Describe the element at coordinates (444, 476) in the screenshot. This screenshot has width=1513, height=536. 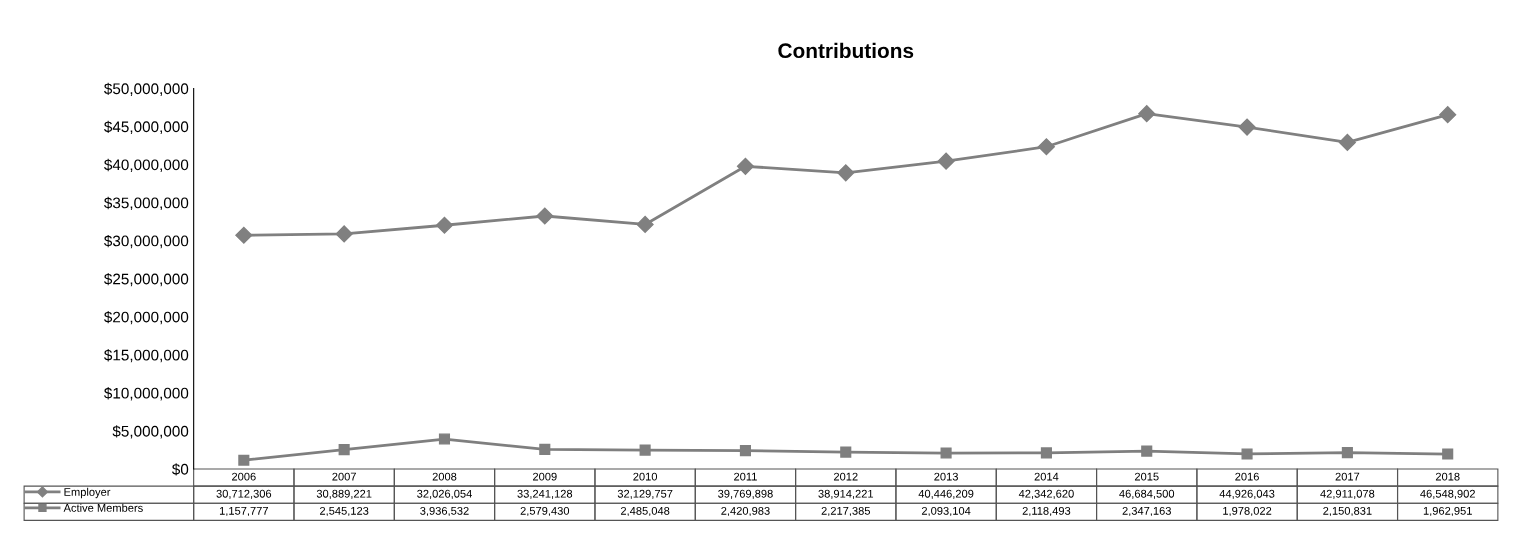
I see `x-tick-label: 2008` at that location.